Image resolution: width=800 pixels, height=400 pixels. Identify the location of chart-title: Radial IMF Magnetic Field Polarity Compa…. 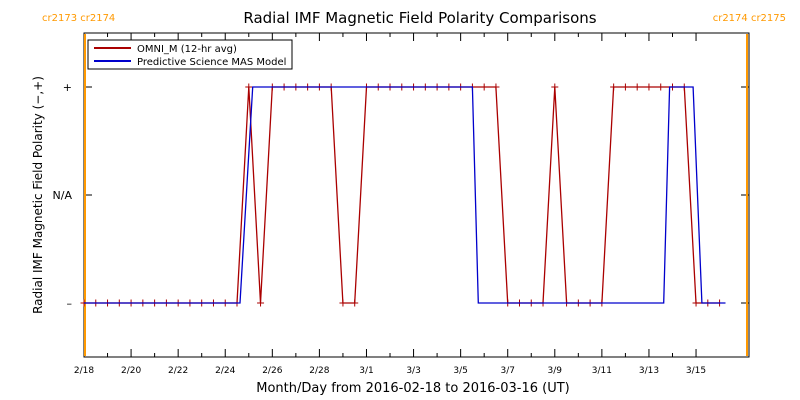
(419, 18).